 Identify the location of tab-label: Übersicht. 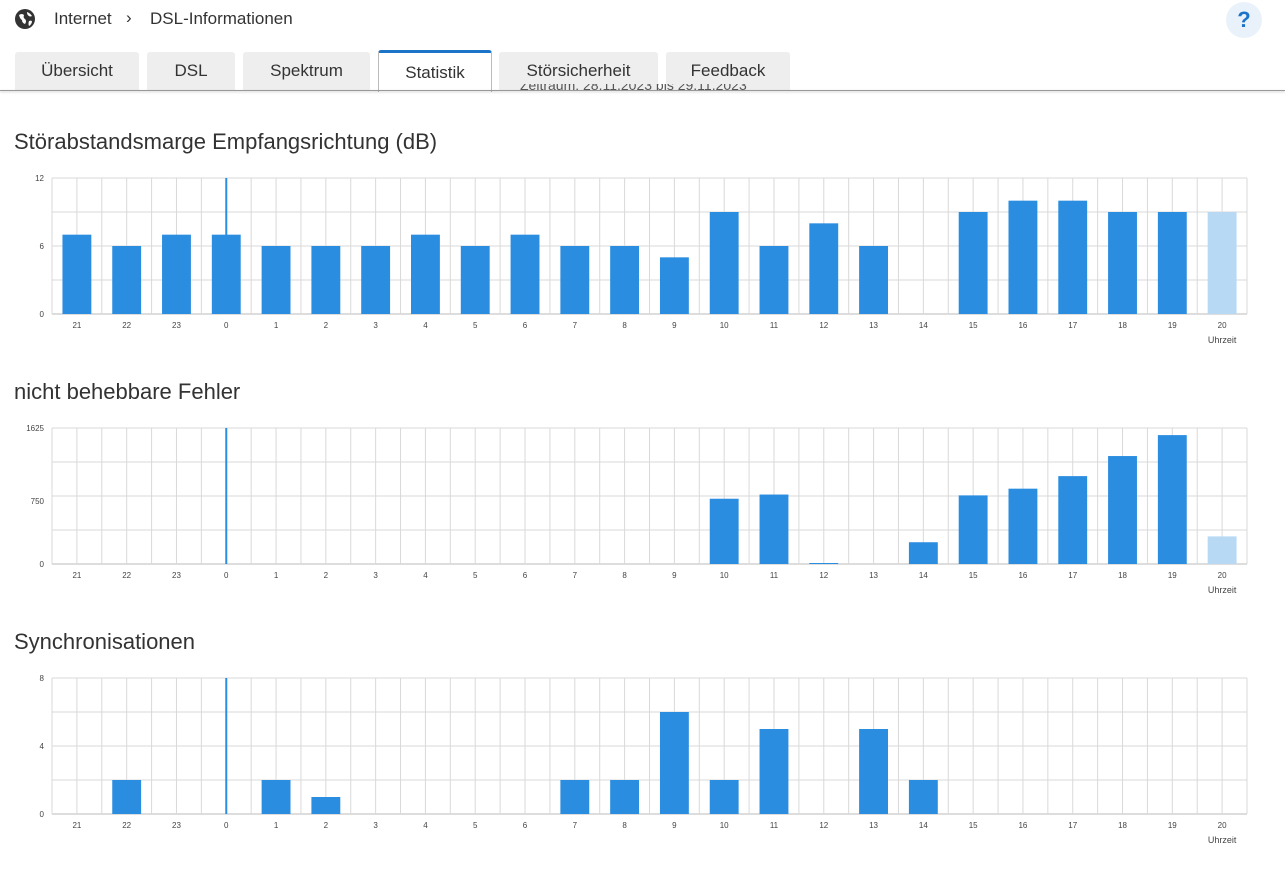
(77, 70).